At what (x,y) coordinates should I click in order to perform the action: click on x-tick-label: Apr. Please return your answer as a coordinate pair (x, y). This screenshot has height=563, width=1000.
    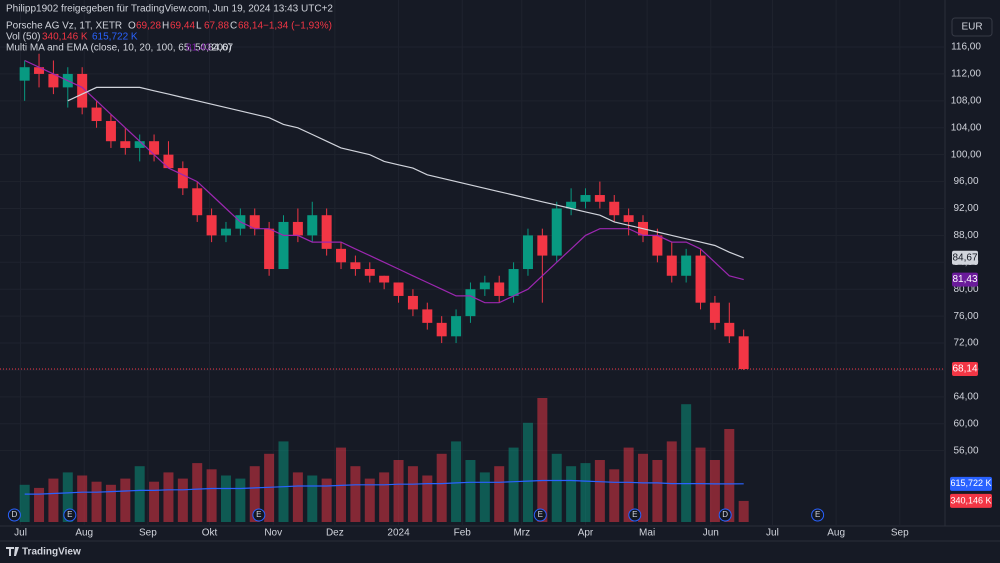
    Looking at the image, I should click on (586, 533).